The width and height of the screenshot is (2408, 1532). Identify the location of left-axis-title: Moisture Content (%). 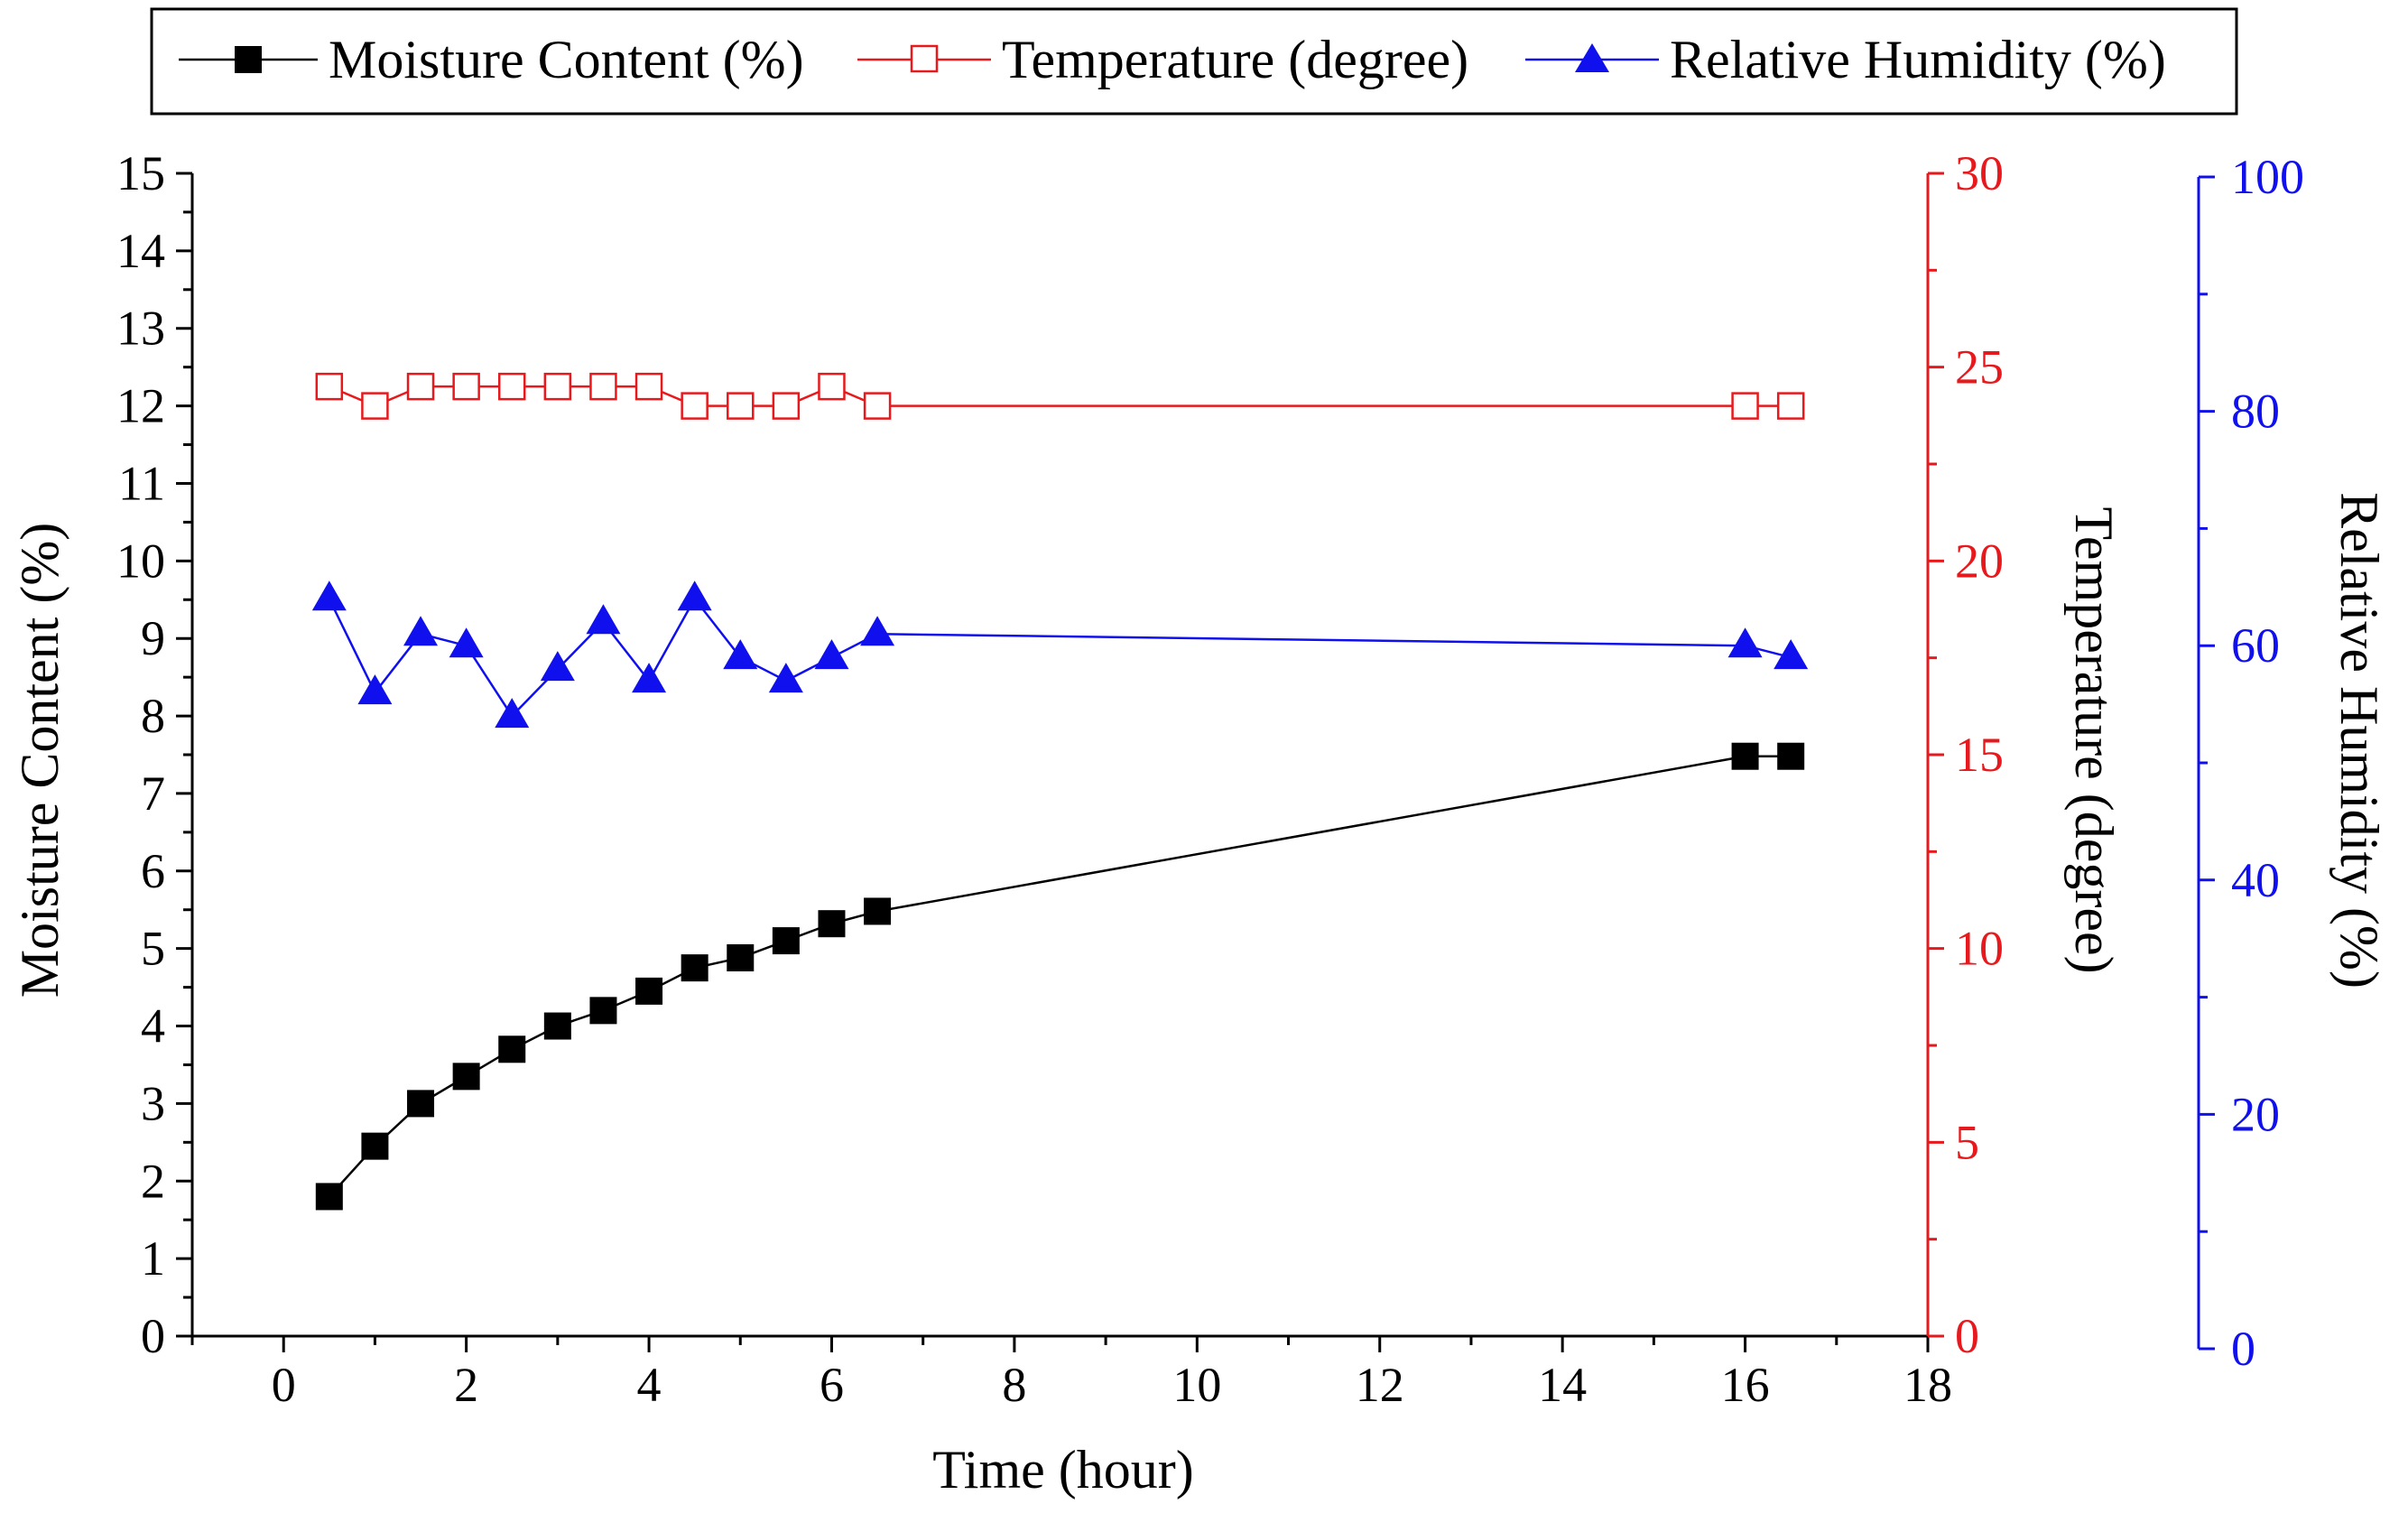
(39, 760).